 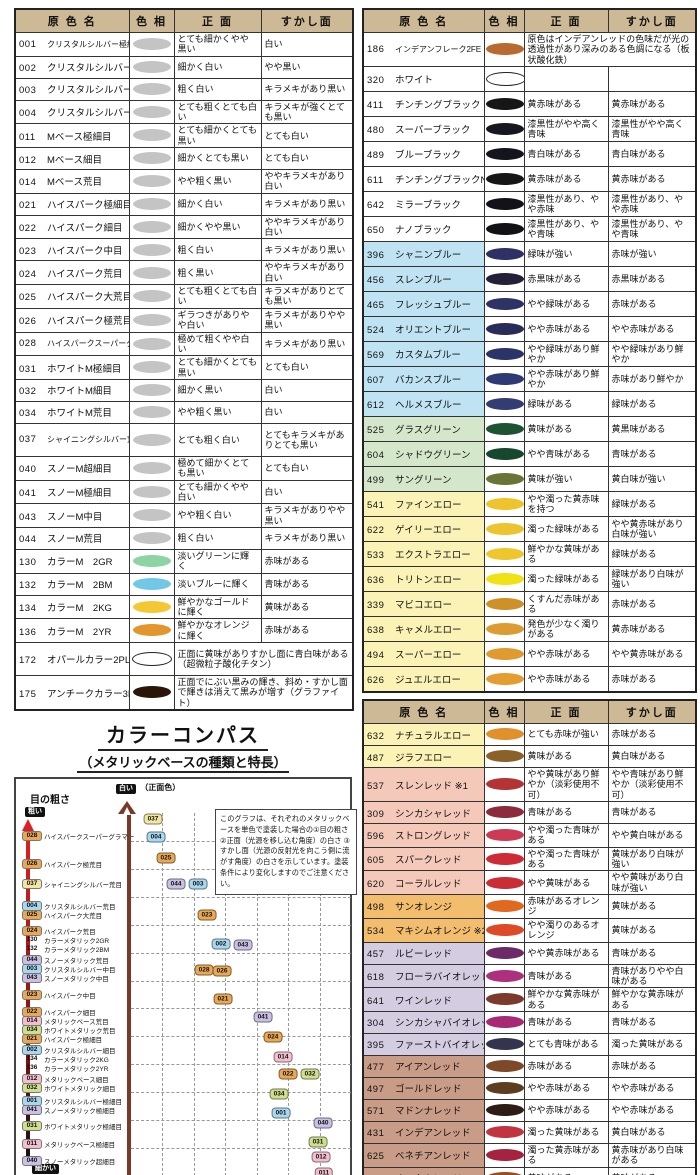 I want to click on color-name-cell: 339 マビコエロー, so click(x=423, y=604).